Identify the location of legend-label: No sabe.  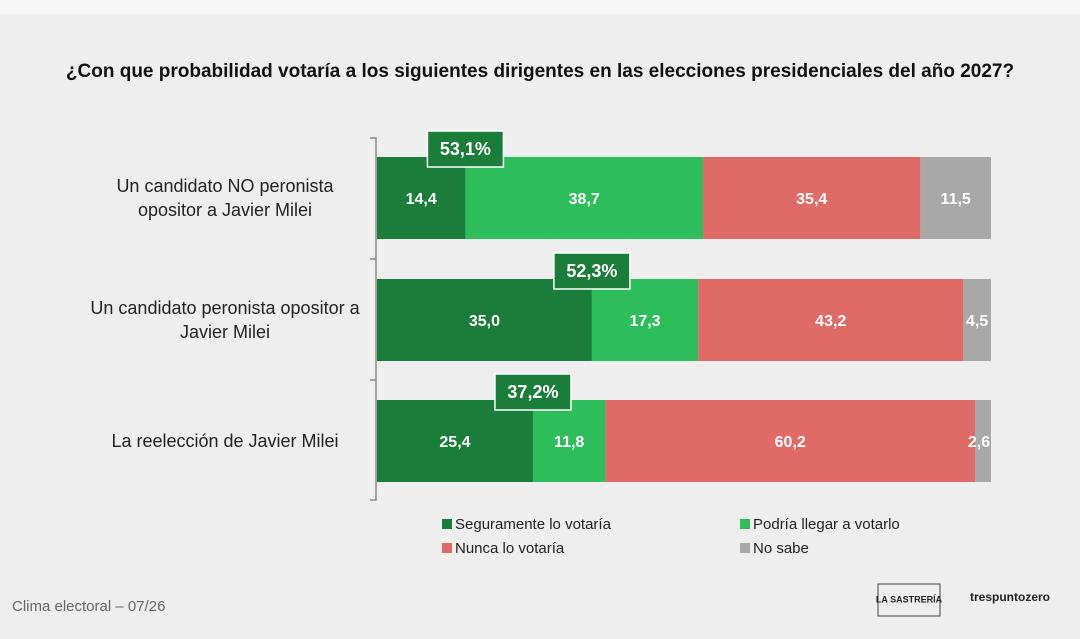
(781, 548).